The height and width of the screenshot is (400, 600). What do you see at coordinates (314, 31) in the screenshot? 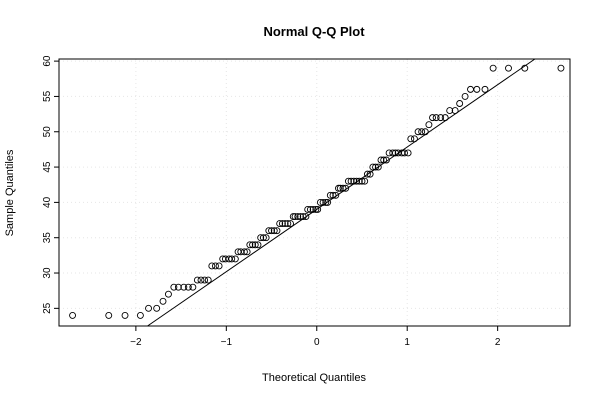
I see `chart-title: Normal Q-Q Plot` at bounding box center [314, 31].